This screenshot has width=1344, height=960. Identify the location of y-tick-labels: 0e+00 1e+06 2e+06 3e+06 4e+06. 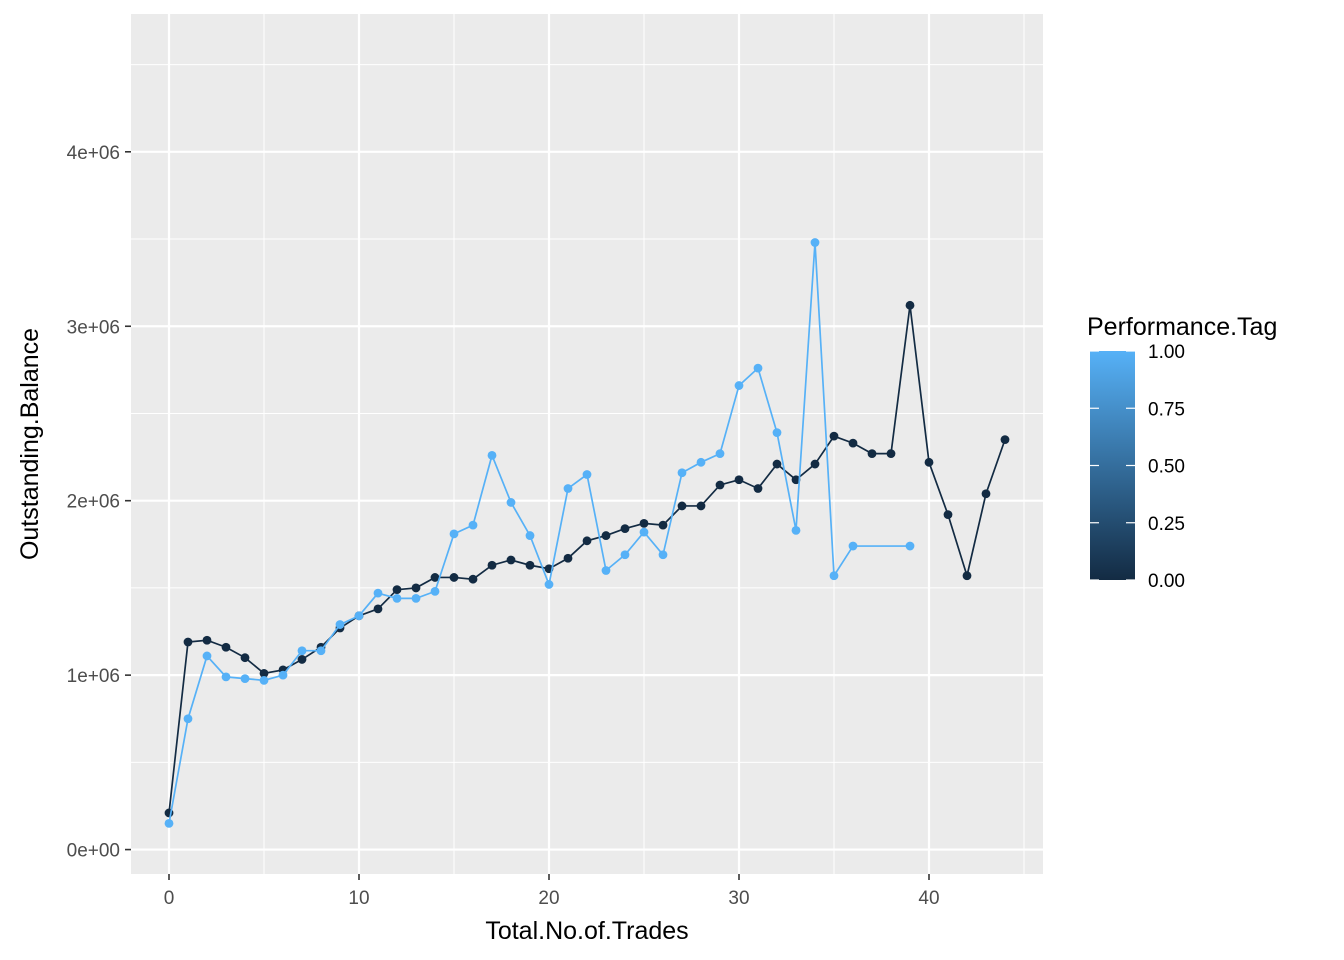
(93, 502).